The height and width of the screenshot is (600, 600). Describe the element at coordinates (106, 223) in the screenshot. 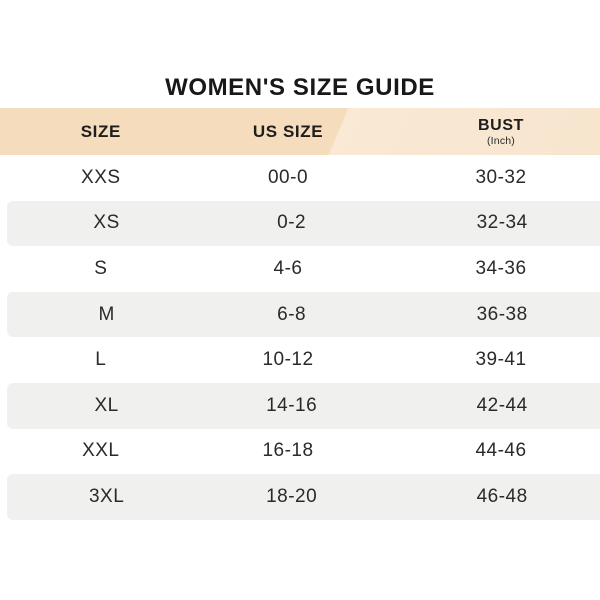

I see `cell-size: XS` at that location.